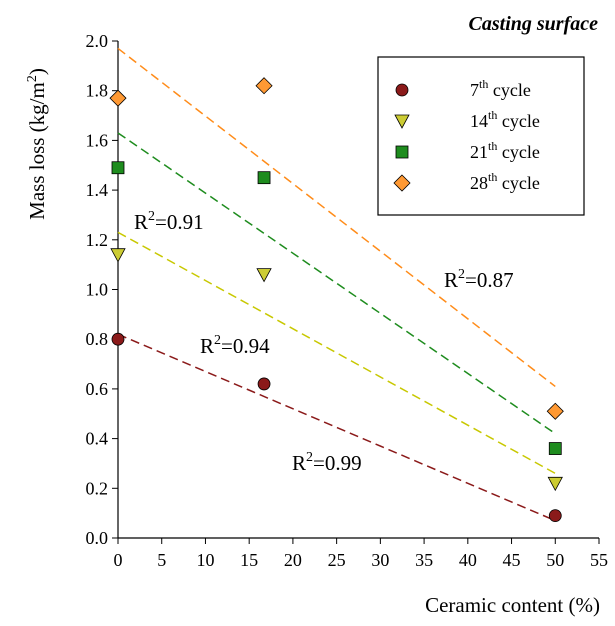  What do you see at coordinates (479, 279) in the screenshot?
I see `r2-annotation-4: R2=0.87` at bounding box center [479, 279].